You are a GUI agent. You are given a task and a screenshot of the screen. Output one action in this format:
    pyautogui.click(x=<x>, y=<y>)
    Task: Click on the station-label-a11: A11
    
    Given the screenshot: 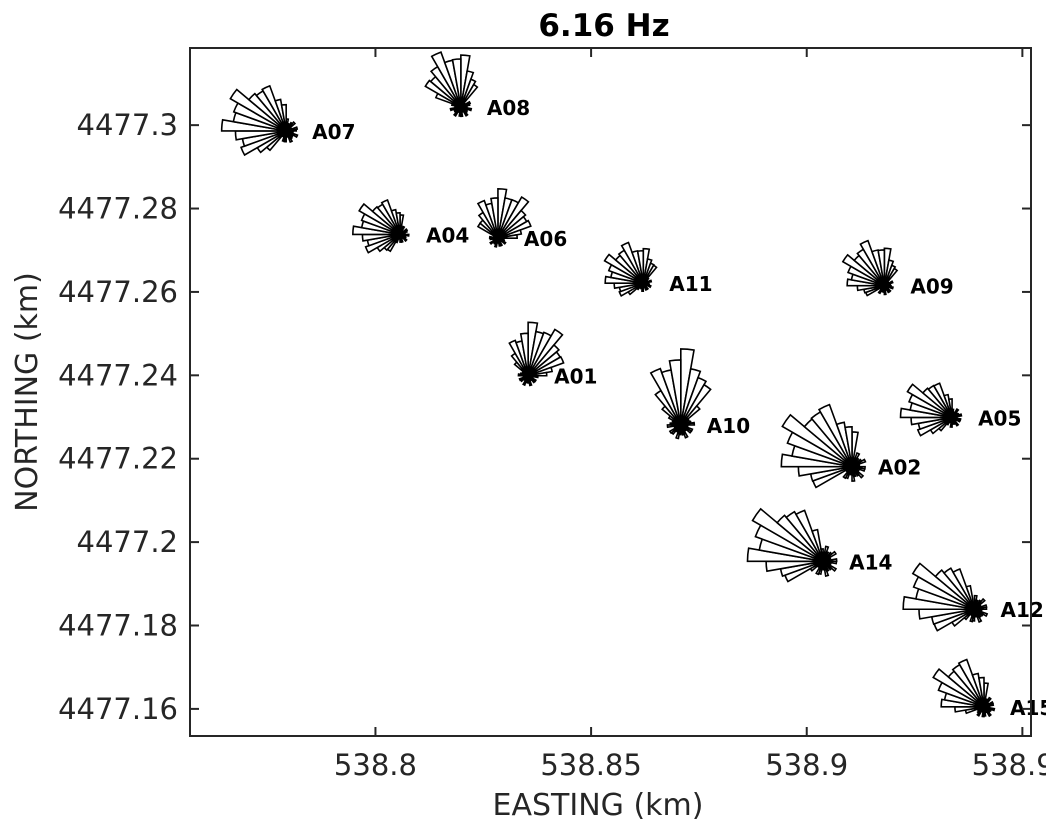 What is the action you would take?
    pyautogui.click(x=690, y=284)
    